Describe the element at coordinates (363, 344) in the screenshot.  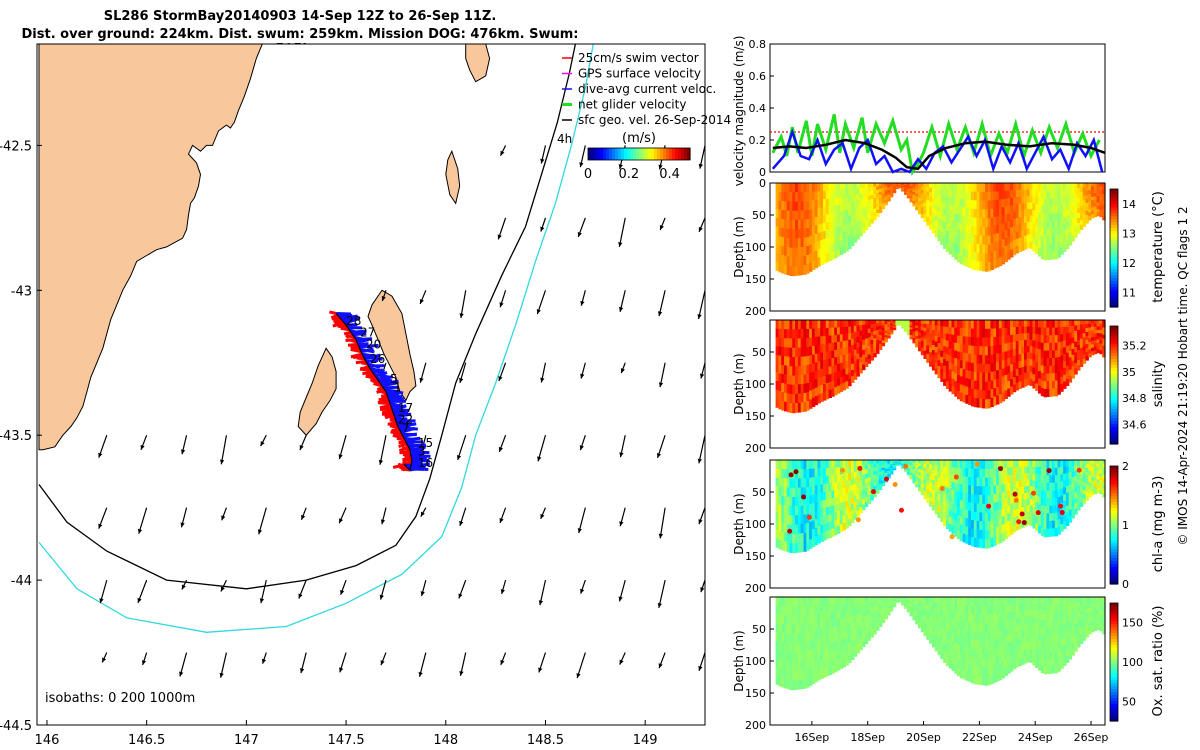
I see `dive-avg-current-vector` at that location.